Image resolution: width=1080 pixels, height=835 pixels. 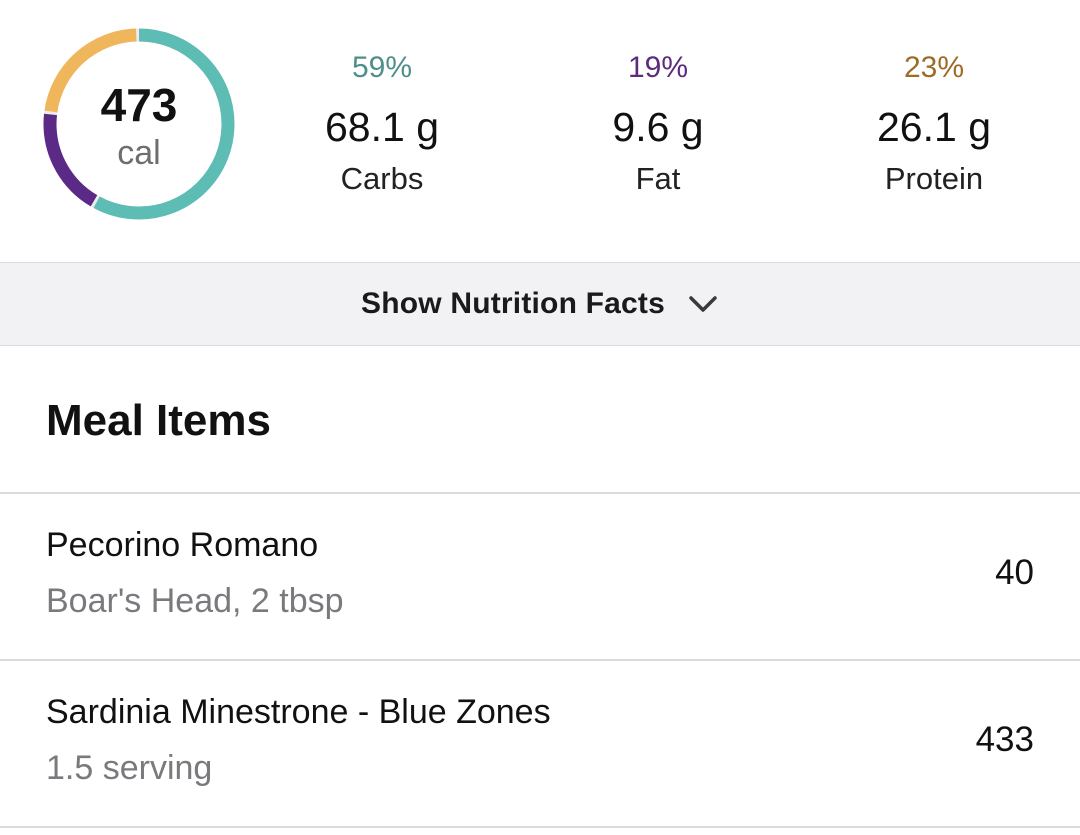 What do you see at coordinates (1004, 739) in the screenshot?
I see `meal-item-calories: 433` at bounding box center [1004, 739].